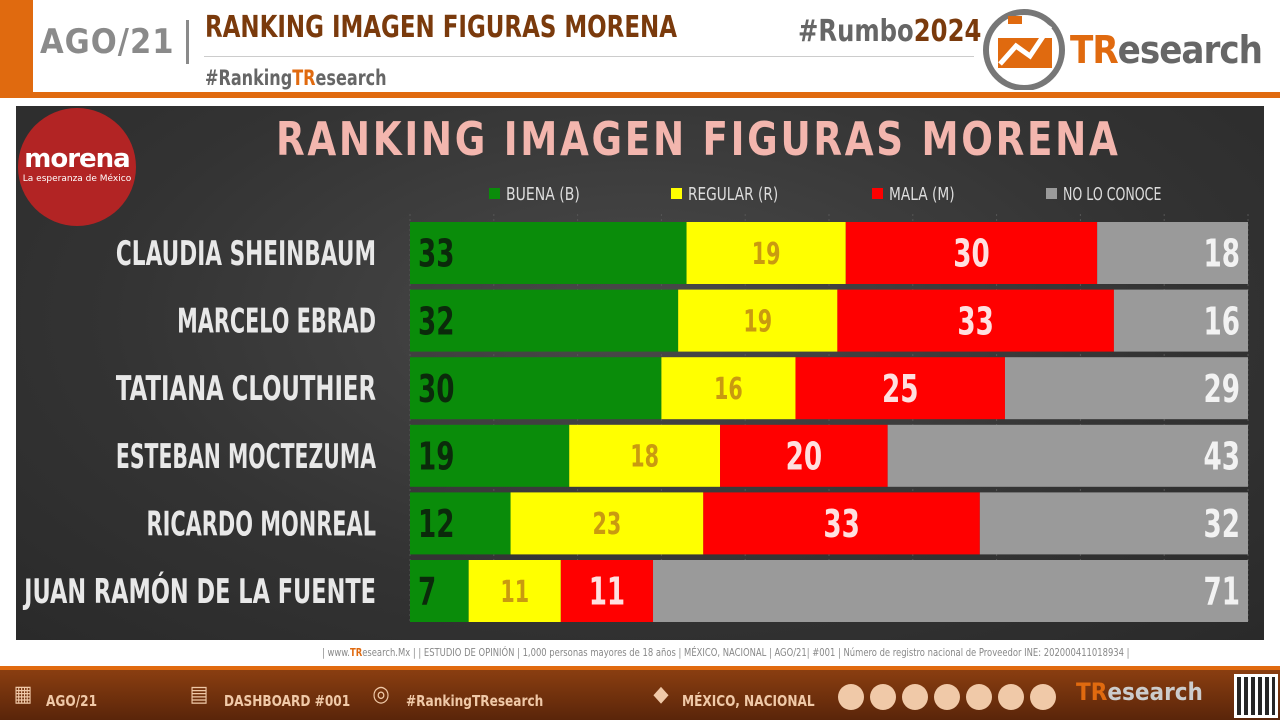 The width and height of the screenshot is (1280, 720). What do you see at coordinates (16, 46) in the screenshot?
I see `header-accent` at bounding box center [16, 46].